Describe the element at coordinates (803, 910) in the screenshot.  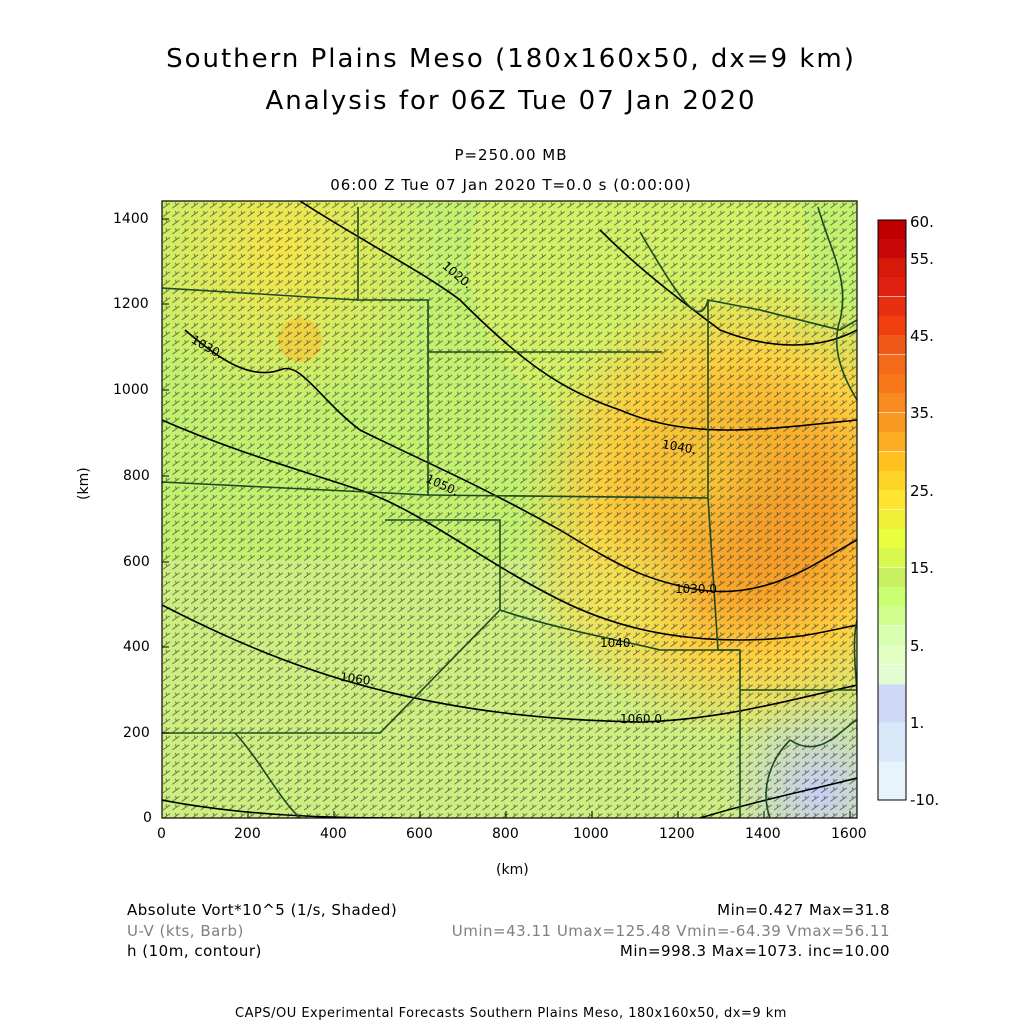
I see `legend-field-1-stats: Min=0.427 Max=31.8` at that location.